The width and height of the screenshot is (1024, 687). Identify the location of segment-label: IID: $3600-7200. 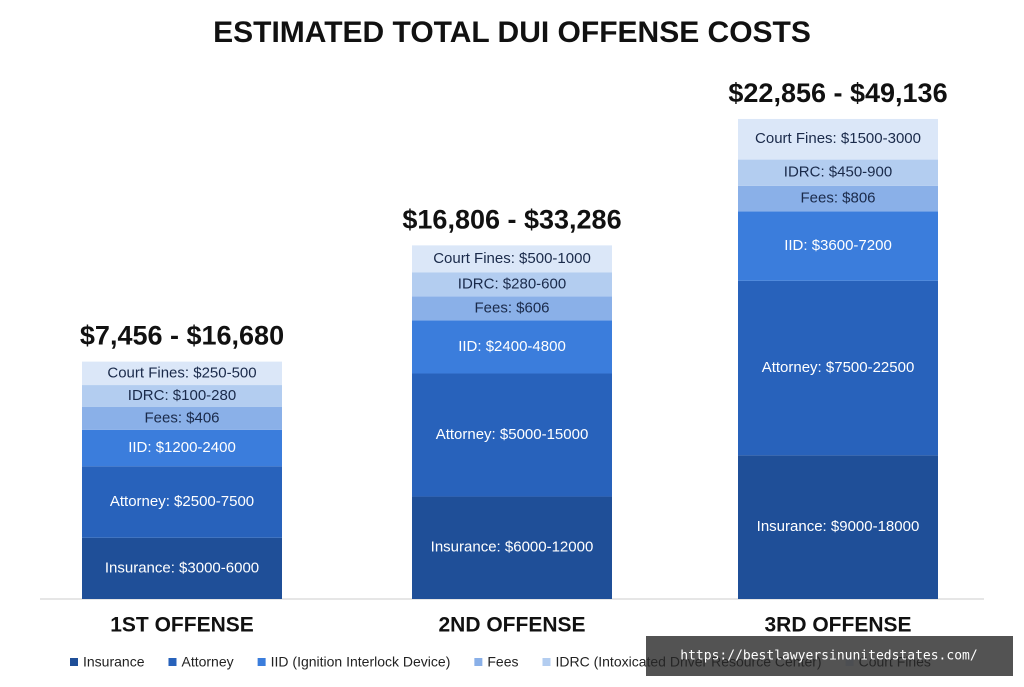
(838, 245).